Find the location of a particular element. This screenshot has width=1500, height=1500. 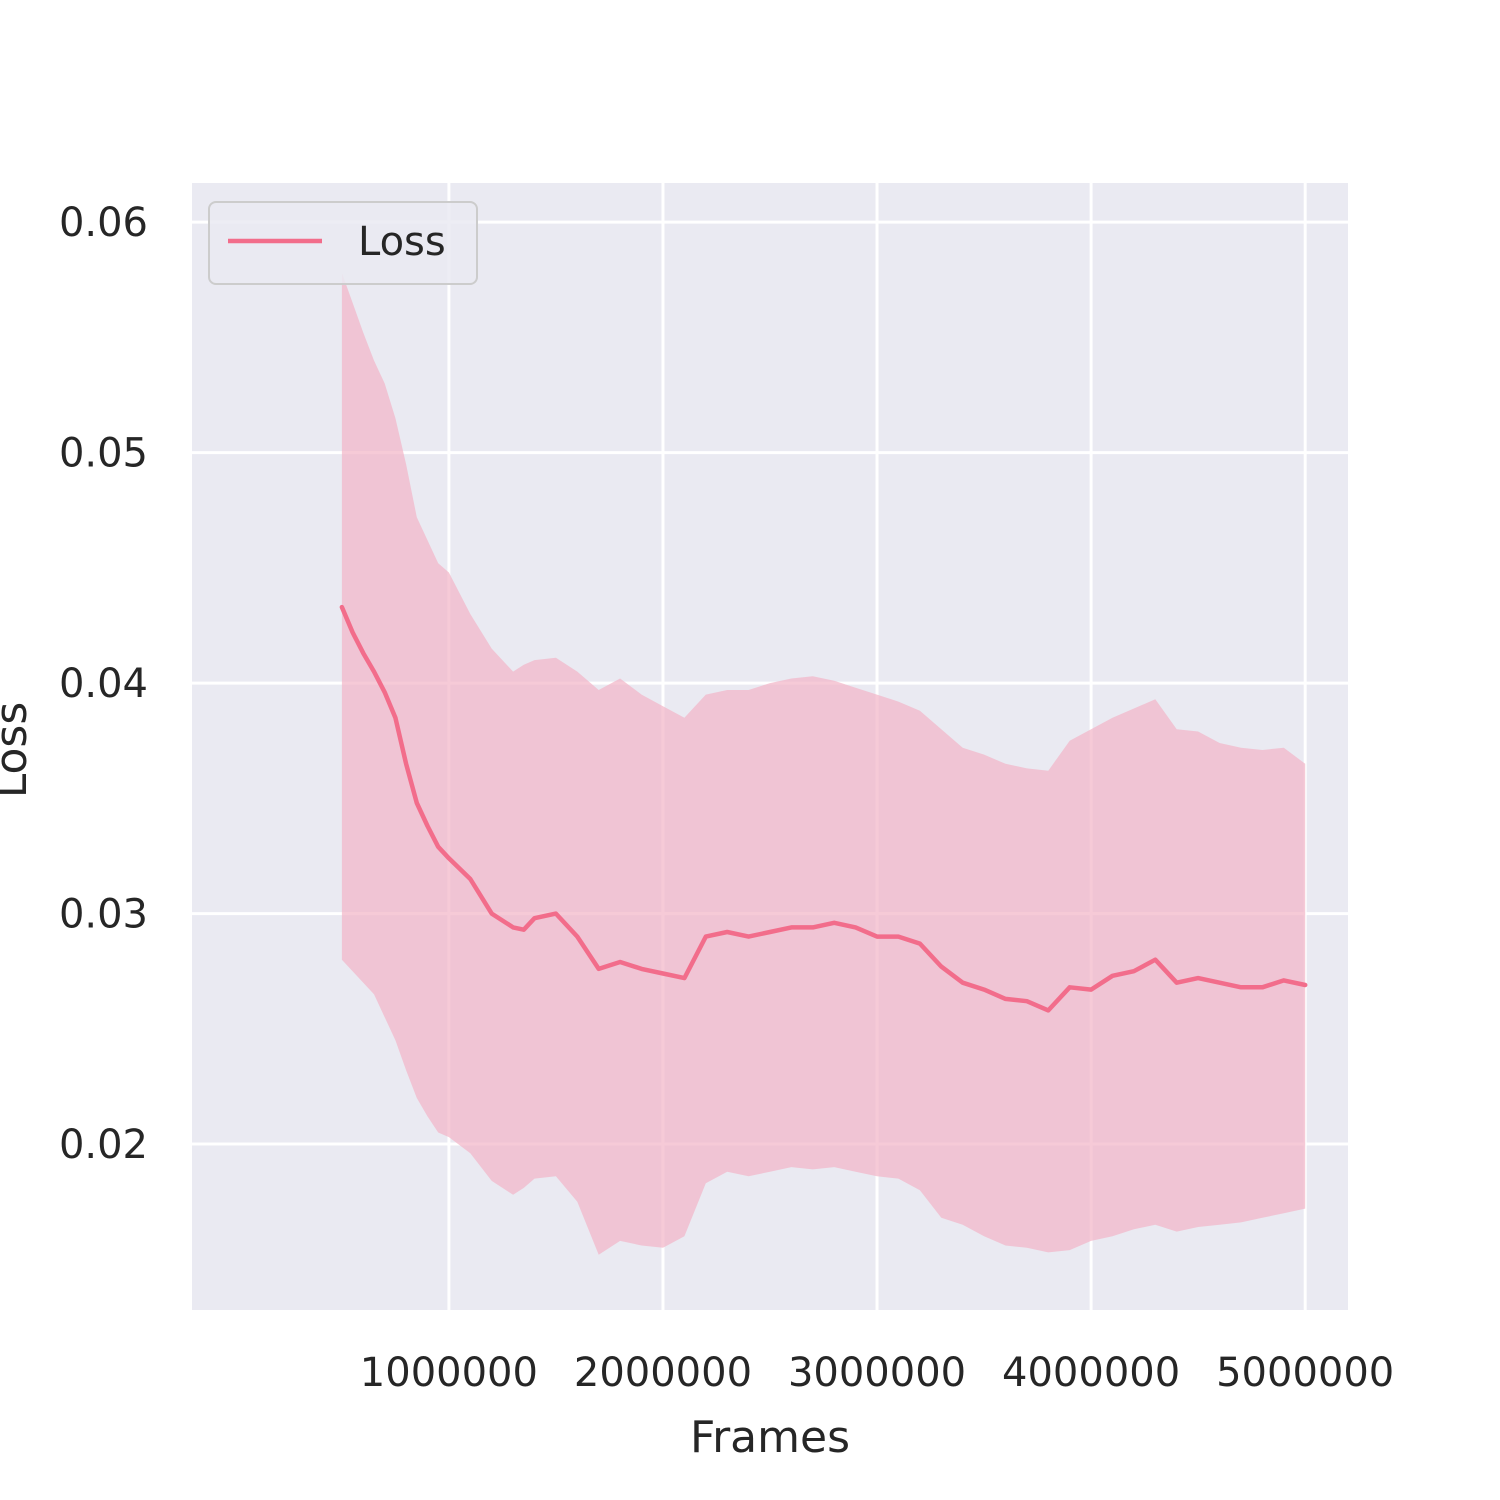

x-axis-ticks: 1000000 2000000 3000000 4000000 5000000 is located at coordinates (877, 1373).